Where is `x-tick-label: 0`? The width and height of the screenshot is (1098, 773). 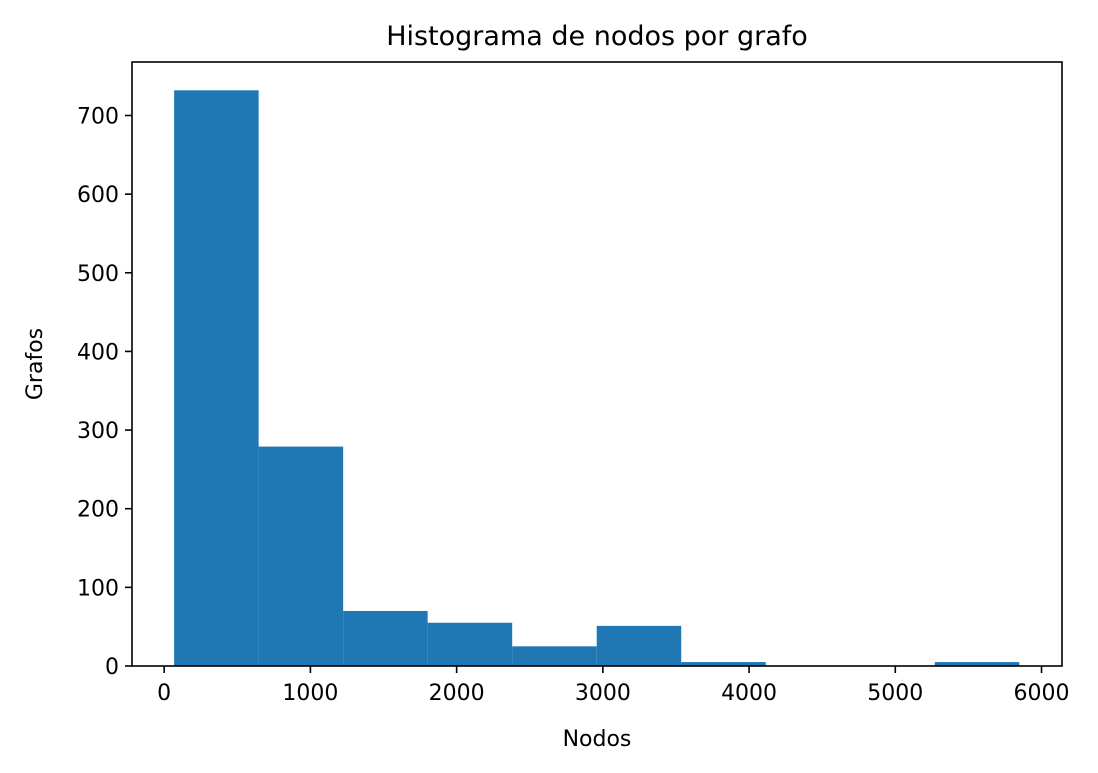
x-tick-label: 0 is located at coordinates (164, 693).